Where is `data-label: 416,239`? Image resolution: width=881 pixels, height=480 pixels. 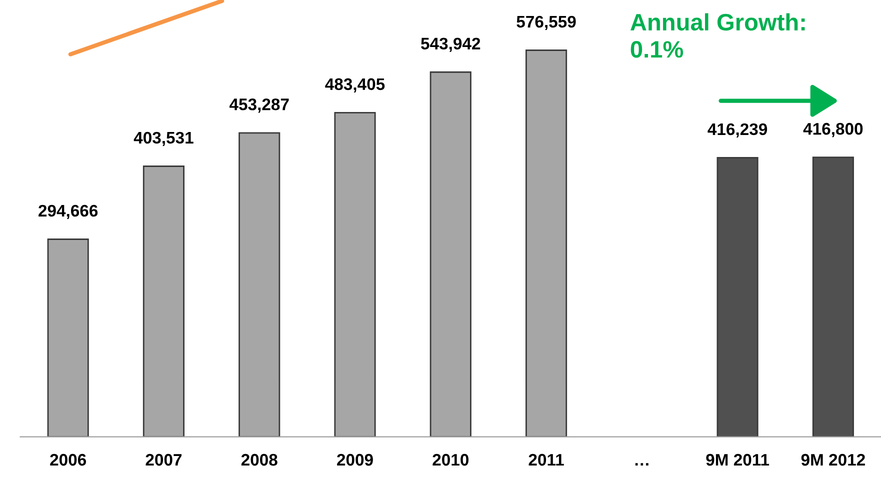 data-label: 416,239 is located at coordinates (738, 130).